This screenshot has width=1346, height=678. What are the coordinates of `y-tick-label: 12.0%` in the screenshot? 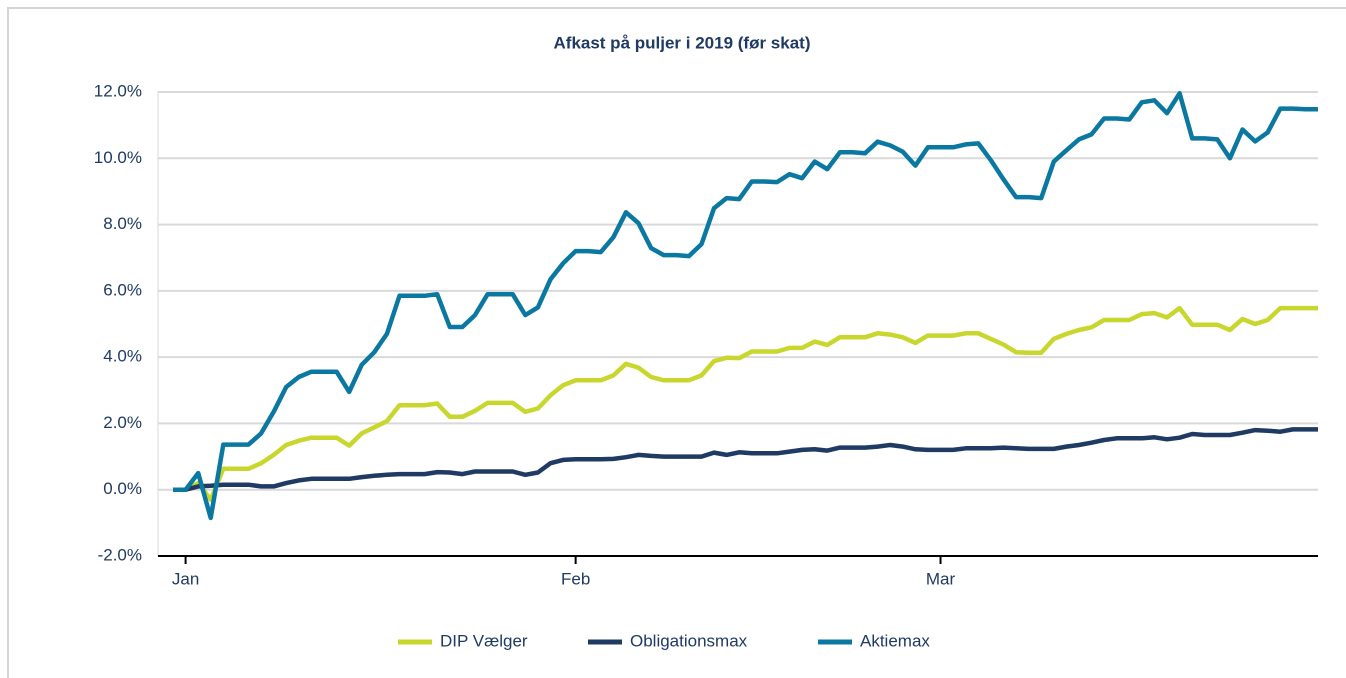 It's located at (118, 90).